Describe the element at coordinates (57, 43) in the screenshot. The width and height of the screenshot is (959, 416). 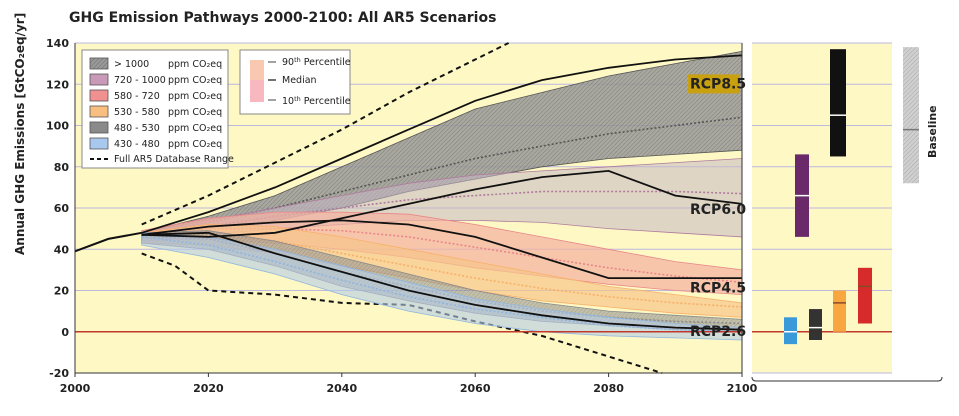
I see `y-tick-label: 140` at that location.